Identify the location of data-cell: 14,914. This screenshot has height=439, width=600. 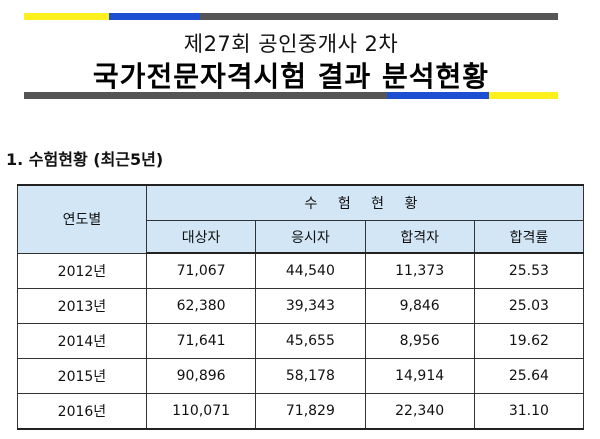
(419, 376).